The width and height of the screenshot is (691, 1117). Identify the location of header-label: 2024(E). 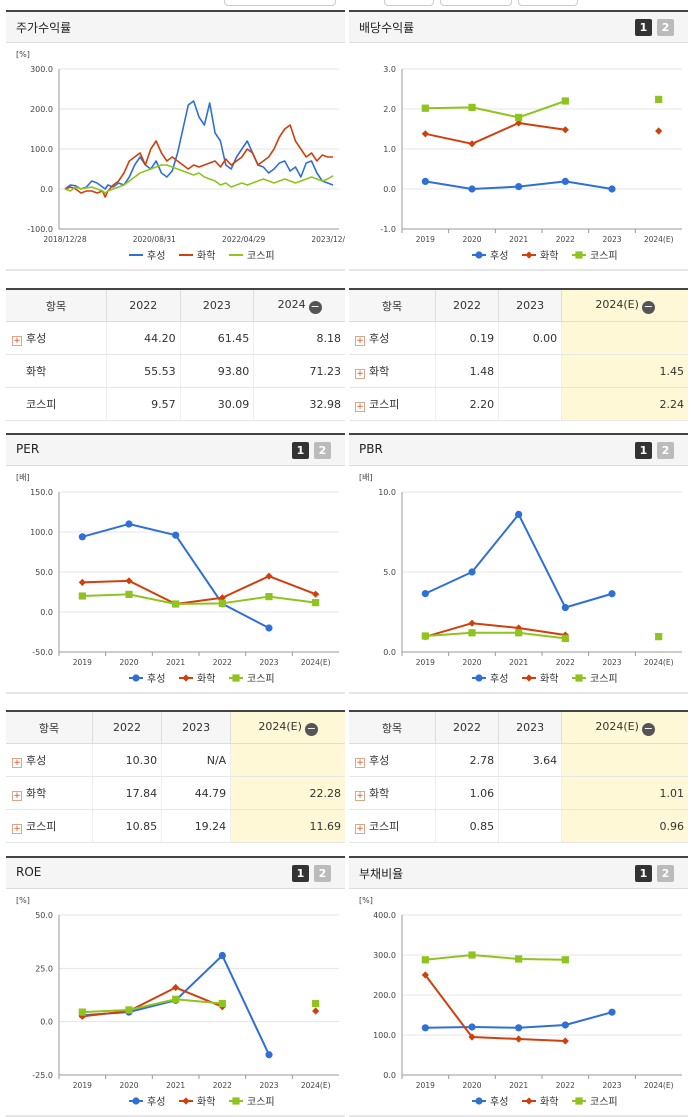
(617, 304).